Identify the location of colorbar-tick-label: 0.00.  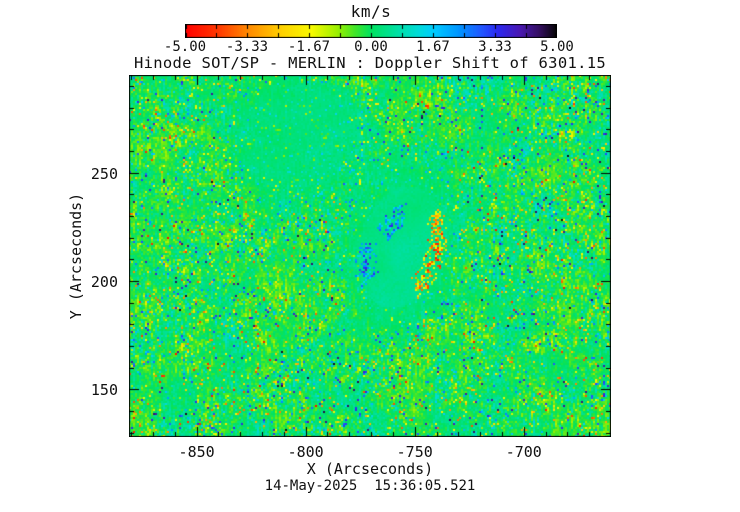
(371, 47).